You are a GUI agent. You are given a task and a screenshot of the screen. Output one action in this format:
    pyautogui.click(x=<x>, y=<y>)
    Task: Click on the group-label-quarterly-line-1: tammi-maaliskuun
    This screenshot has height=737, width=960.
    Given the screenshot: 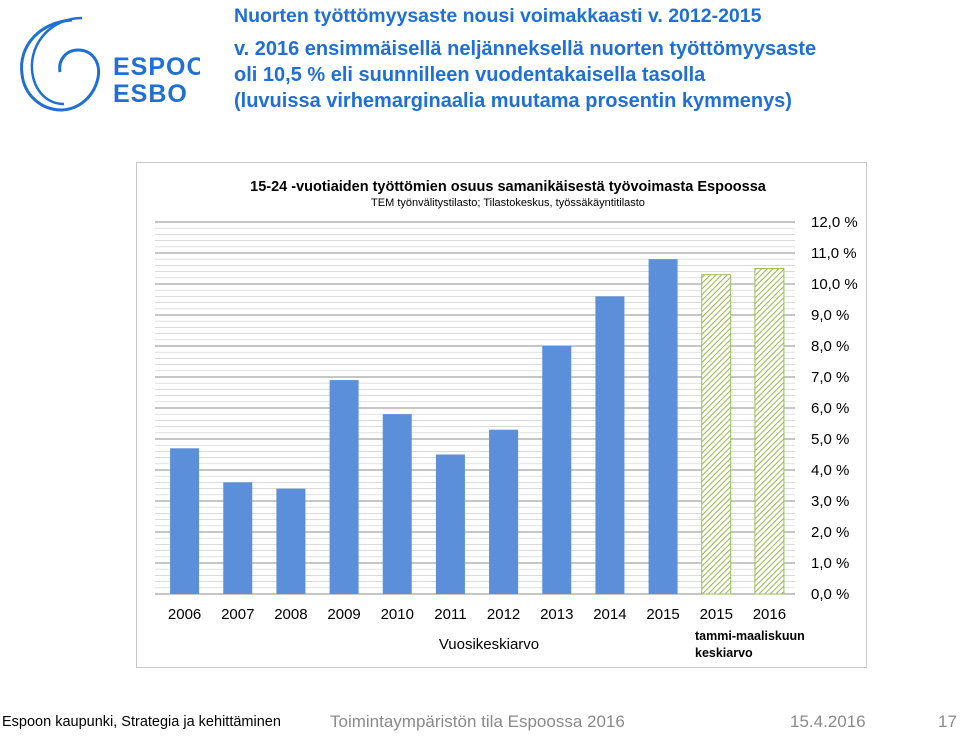 What is the action you would take?
    pyautogui.click(x=750, y=636)
    